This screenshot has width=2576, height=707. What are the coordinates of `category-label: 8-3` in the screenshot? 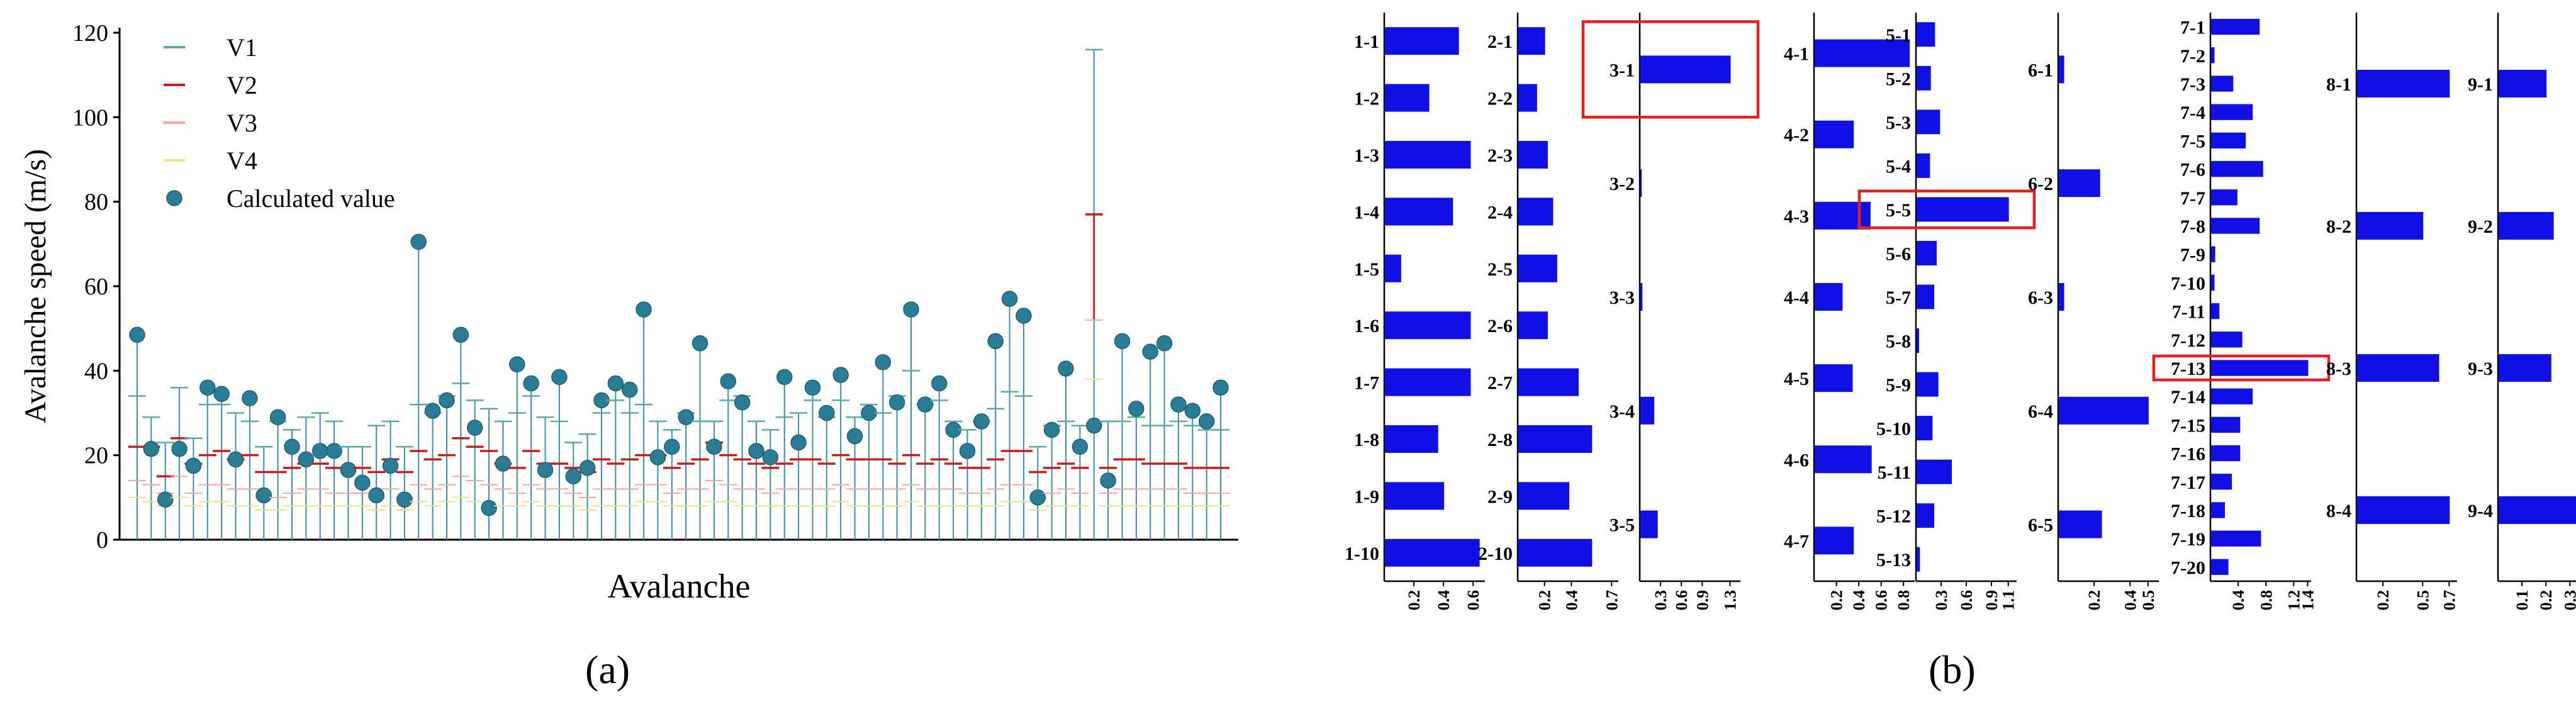 It's located at (2338, 369).